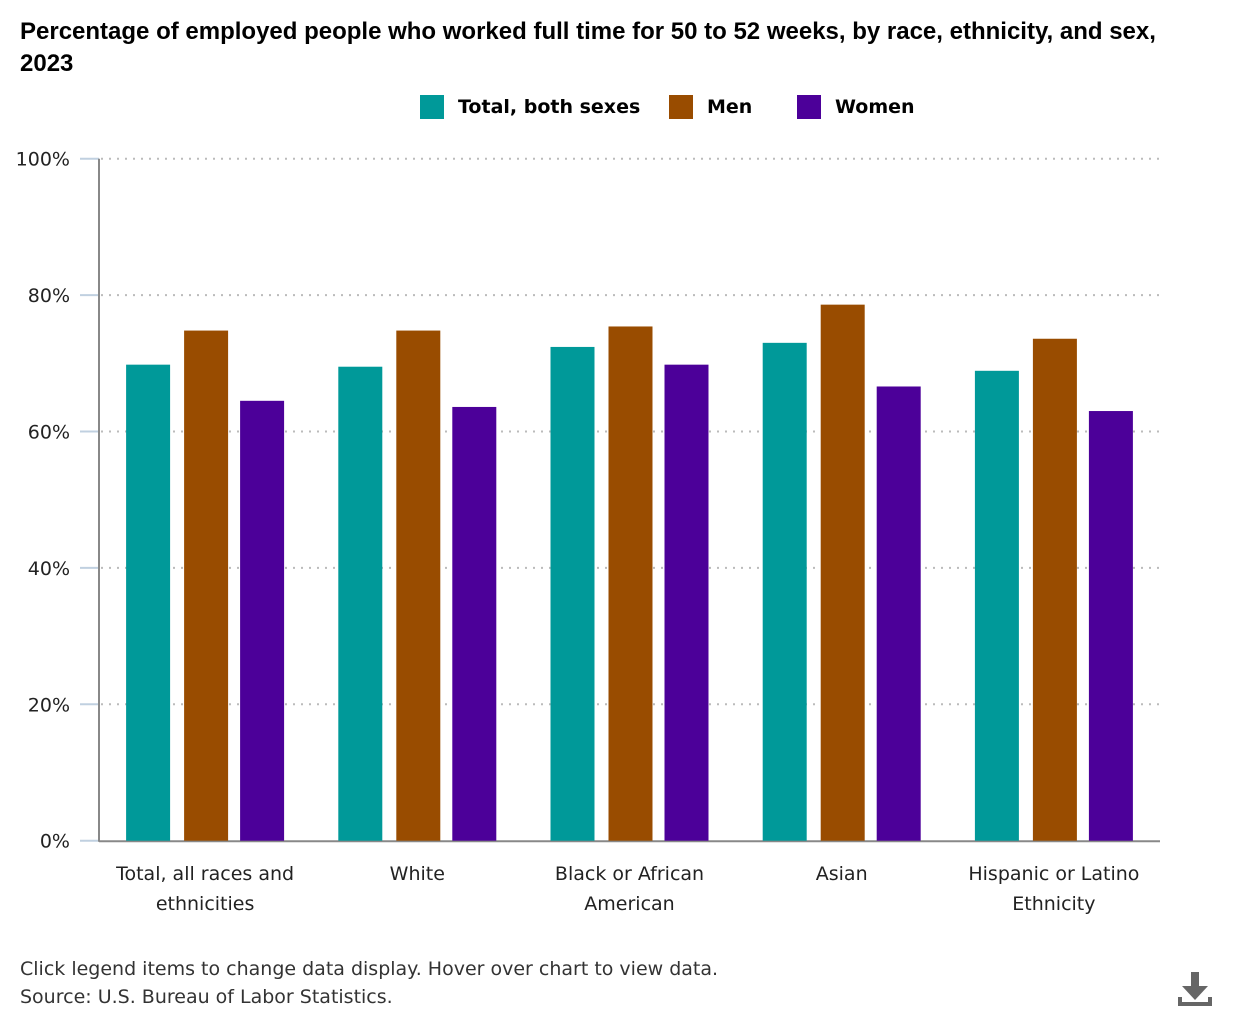  I want to click on legend-swatch-women, so click(809, 107).